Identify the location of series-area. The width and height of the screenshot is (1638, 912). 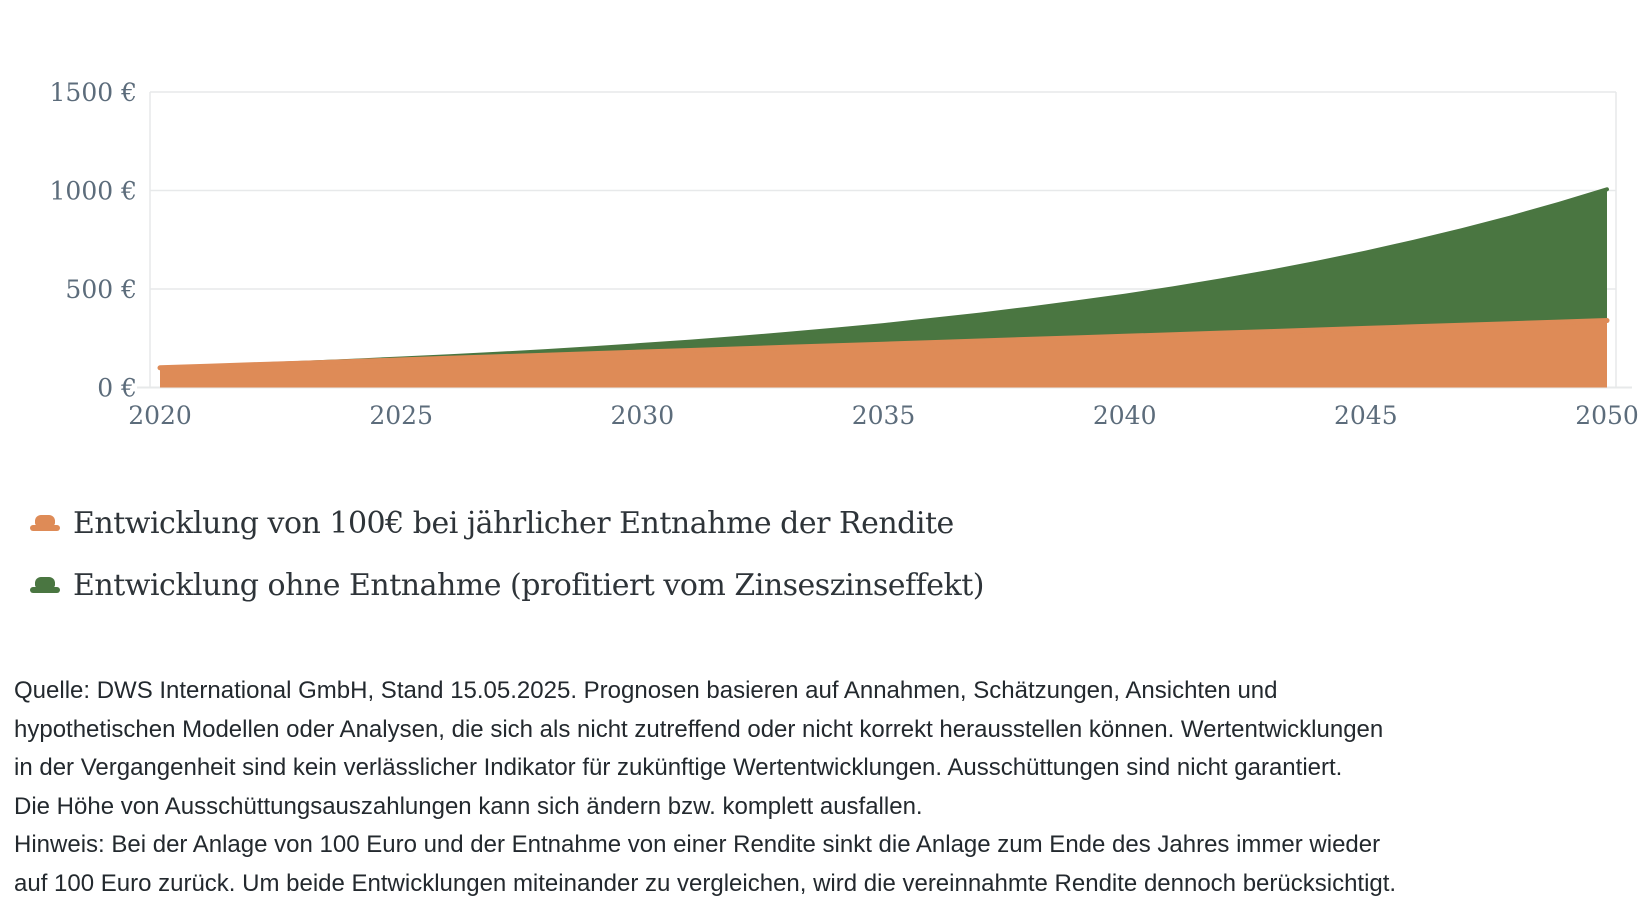
(883, 354).